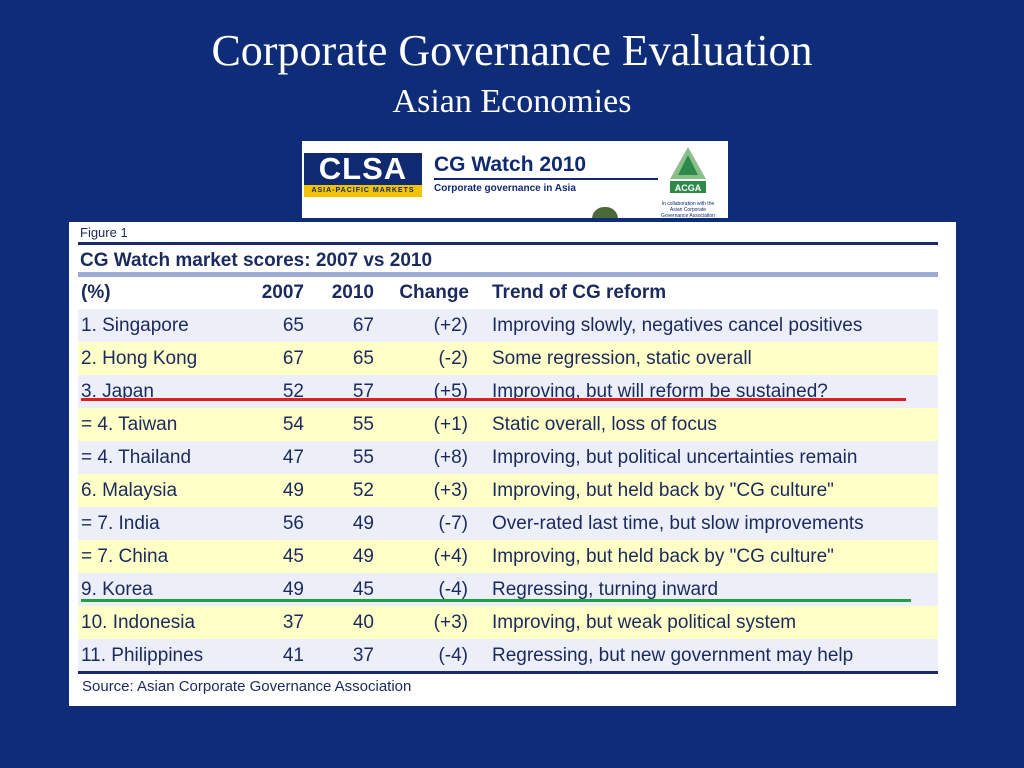 The width and height of the screenshot is (1024, 768). Describe the element at coordinates (453, 523) in the screenshot. I see `change-cell: (-7)` at that location.